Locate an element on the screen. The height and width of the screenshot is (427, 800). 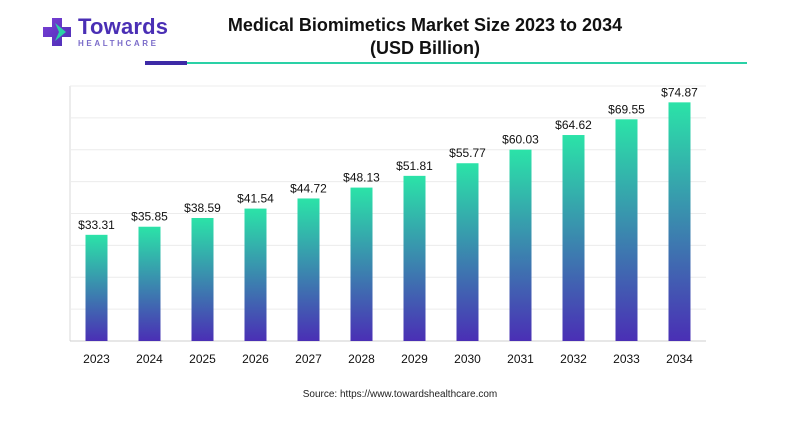
brand-logo: Towards HEALTHCARE is located at coordinates (105, 32).